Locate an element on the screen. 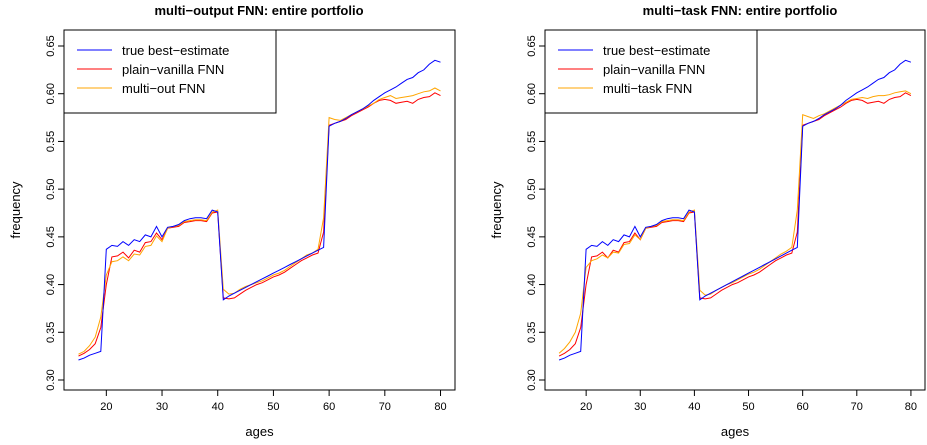 Image resolution: width=927 pixels, height=445 pixels. legend-label: multi−out FNN is located at coordinates (163, 88).